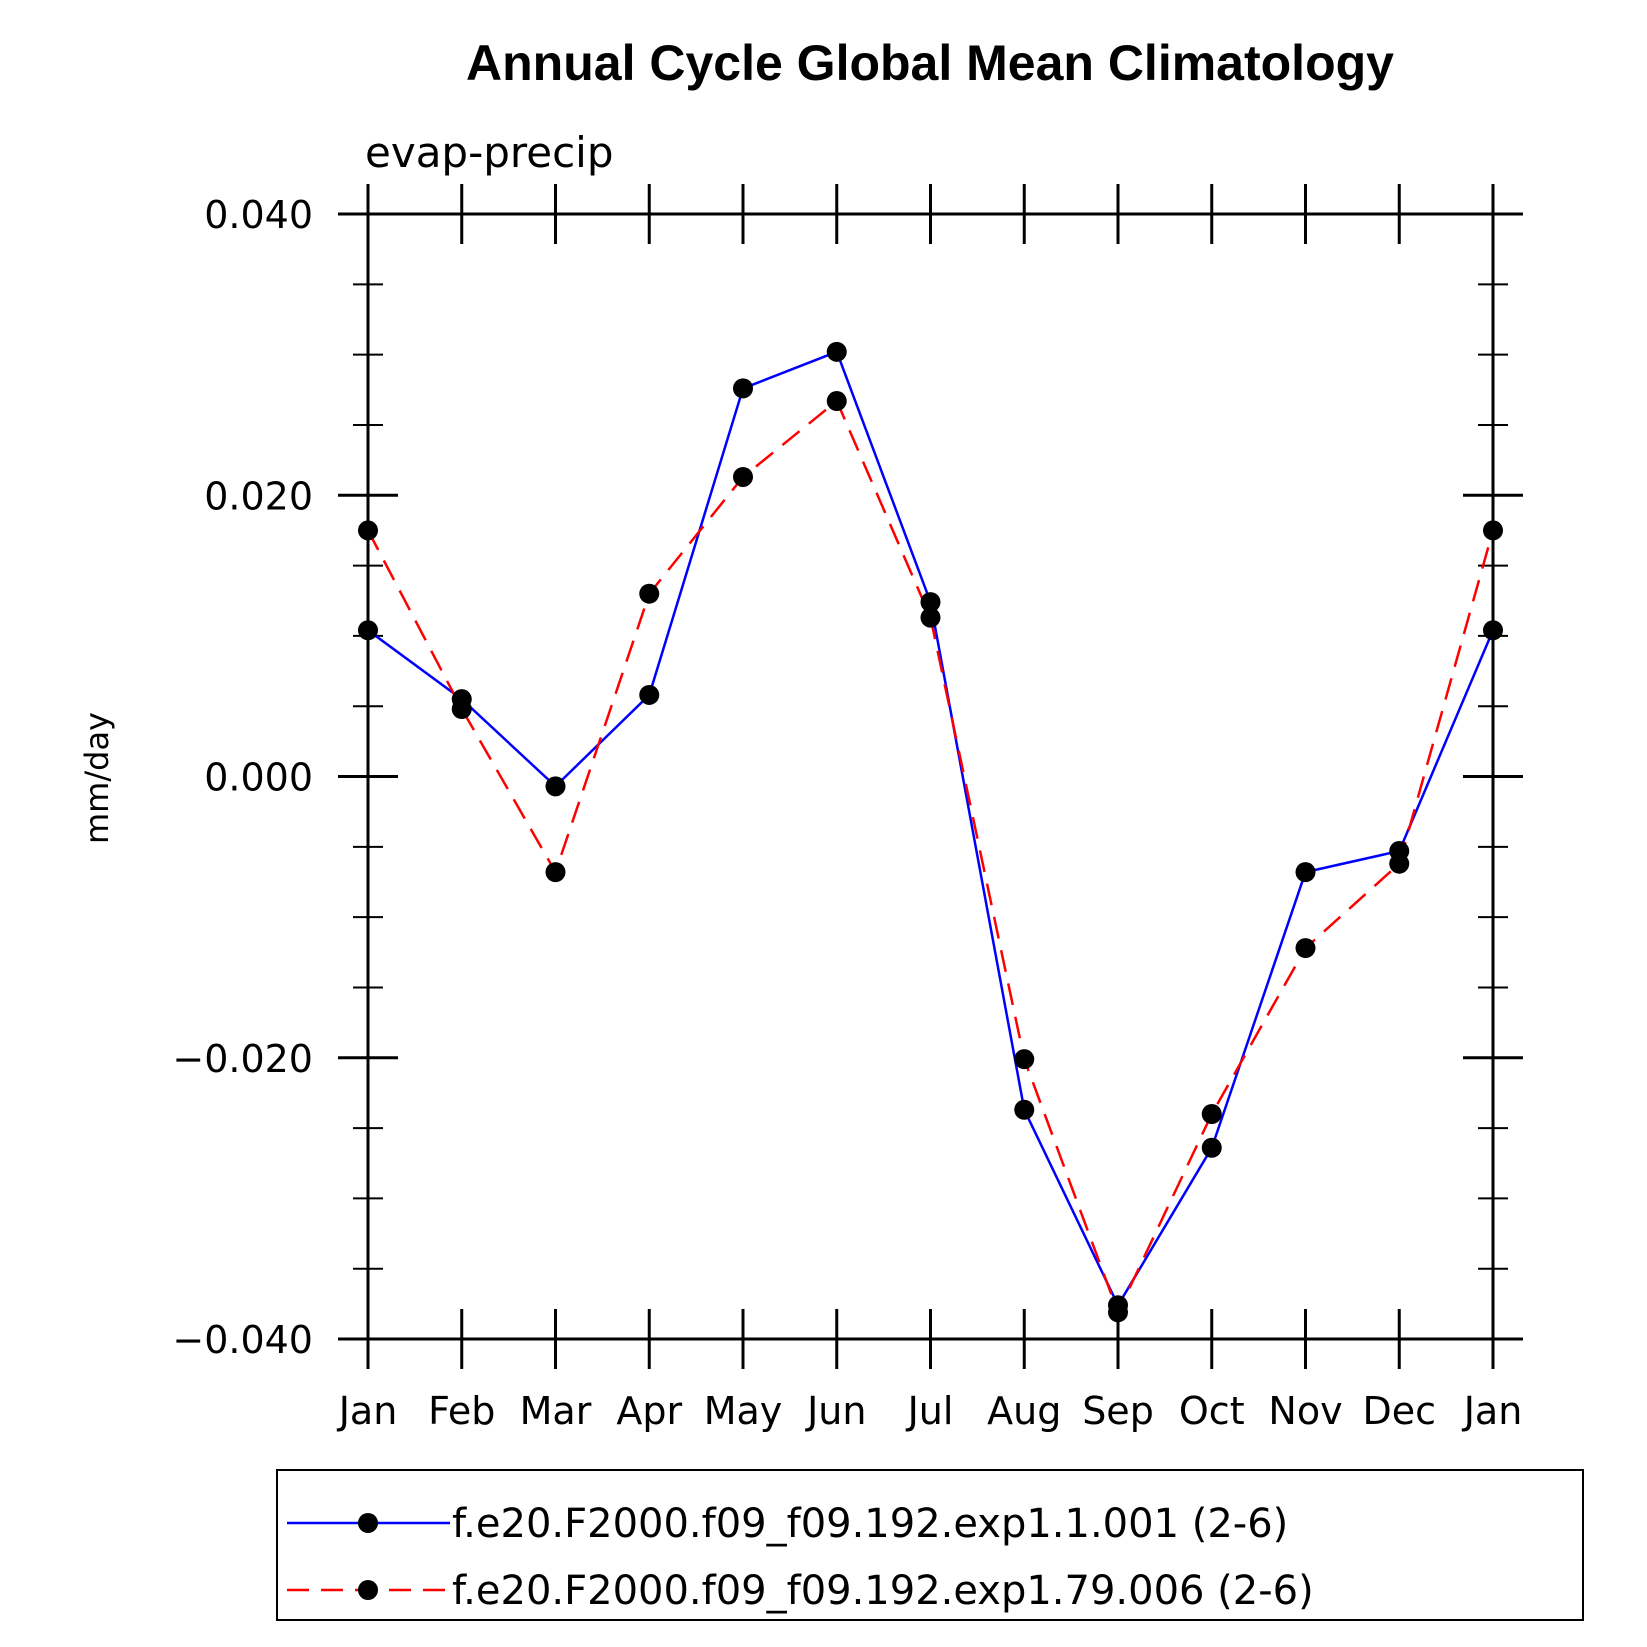 The width and height of the screenshot is (1647, 1647). What do you see at coordinates (1118, 1411) in the screenshot?
I see `x-tick-label: Sep` at bounding box center [1118, 1411].